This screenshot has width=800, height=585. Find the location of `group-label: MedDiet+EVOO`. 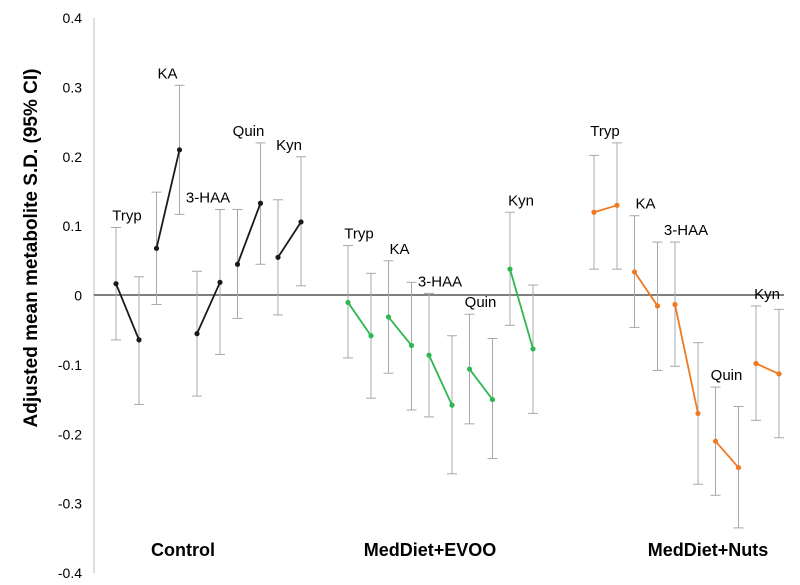

group-label: MedDiet+EVOO is located at coordinates (430, 550).